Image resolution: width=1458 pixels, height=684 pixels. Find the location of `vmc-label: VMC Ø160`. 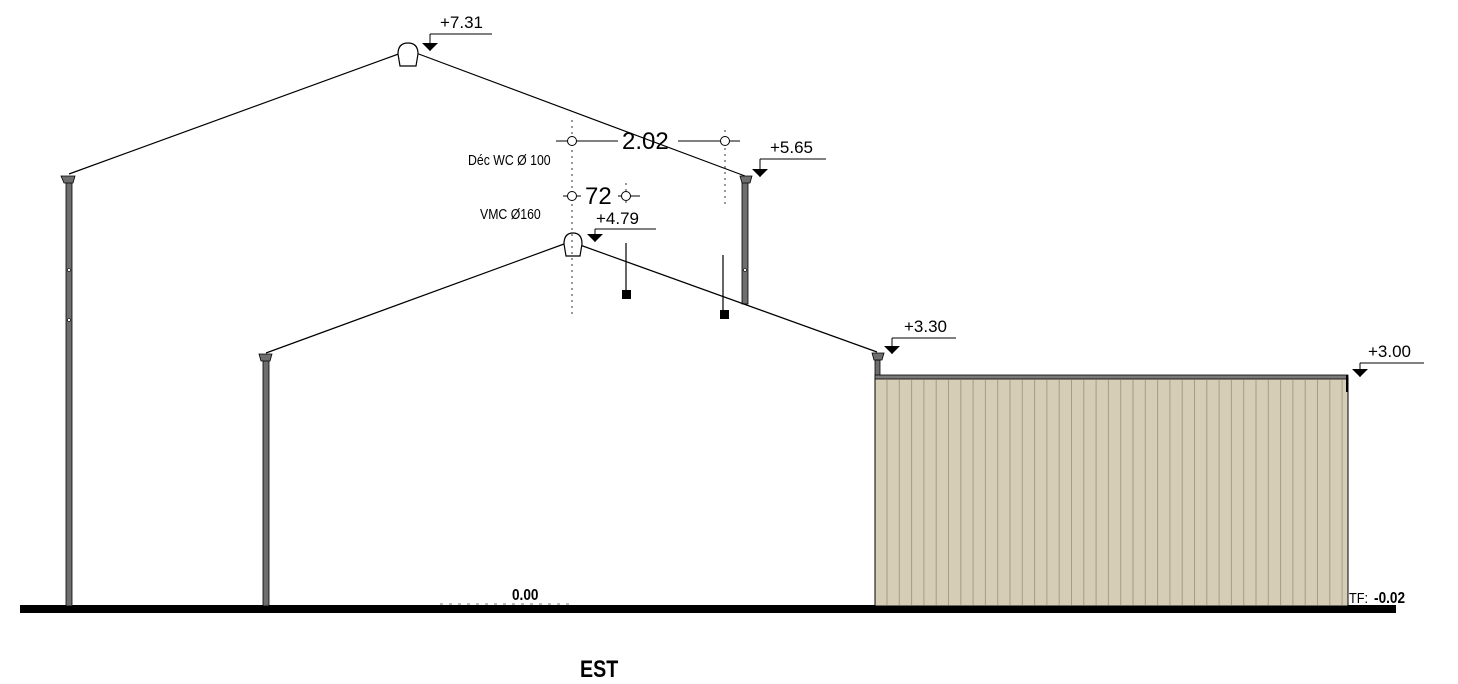

vmc-label: VMC Ø160 is located at coordinates (510, 214).